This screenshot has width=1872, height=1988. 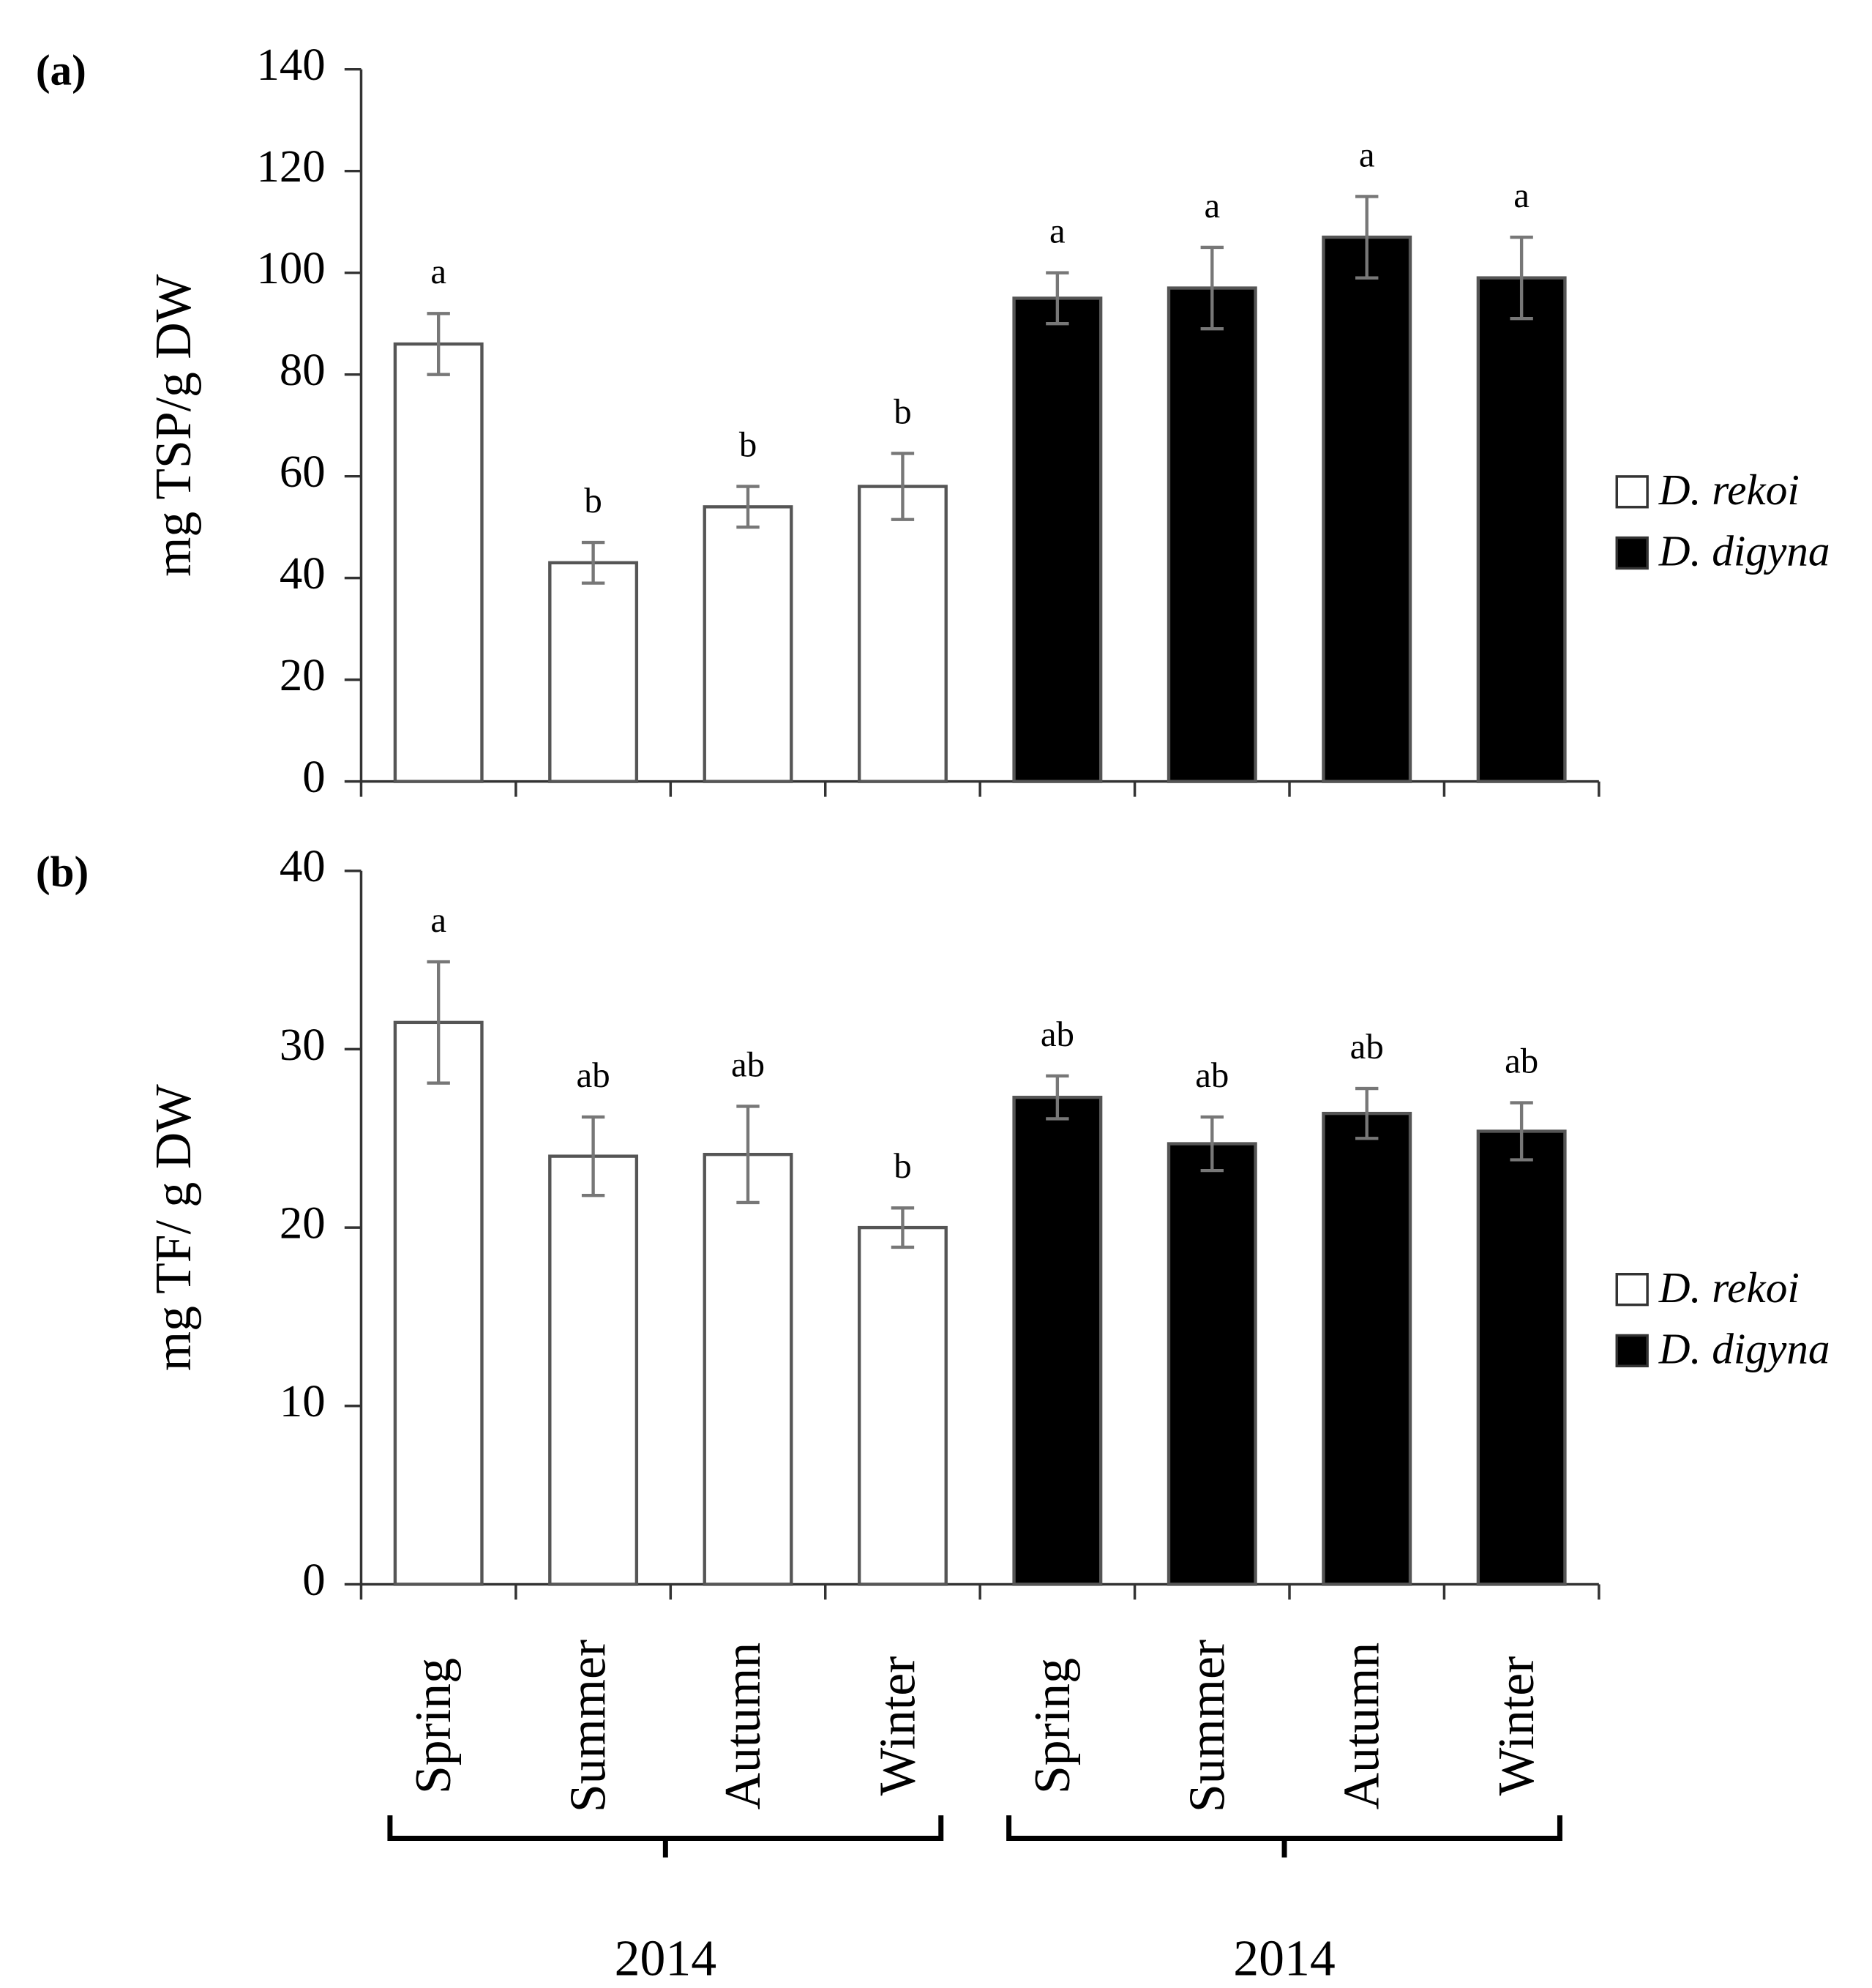 What do you see at coordinates (303, 471) in the screenshot?
I see `y-tick-label: 60` at bounding box center [303, 471].